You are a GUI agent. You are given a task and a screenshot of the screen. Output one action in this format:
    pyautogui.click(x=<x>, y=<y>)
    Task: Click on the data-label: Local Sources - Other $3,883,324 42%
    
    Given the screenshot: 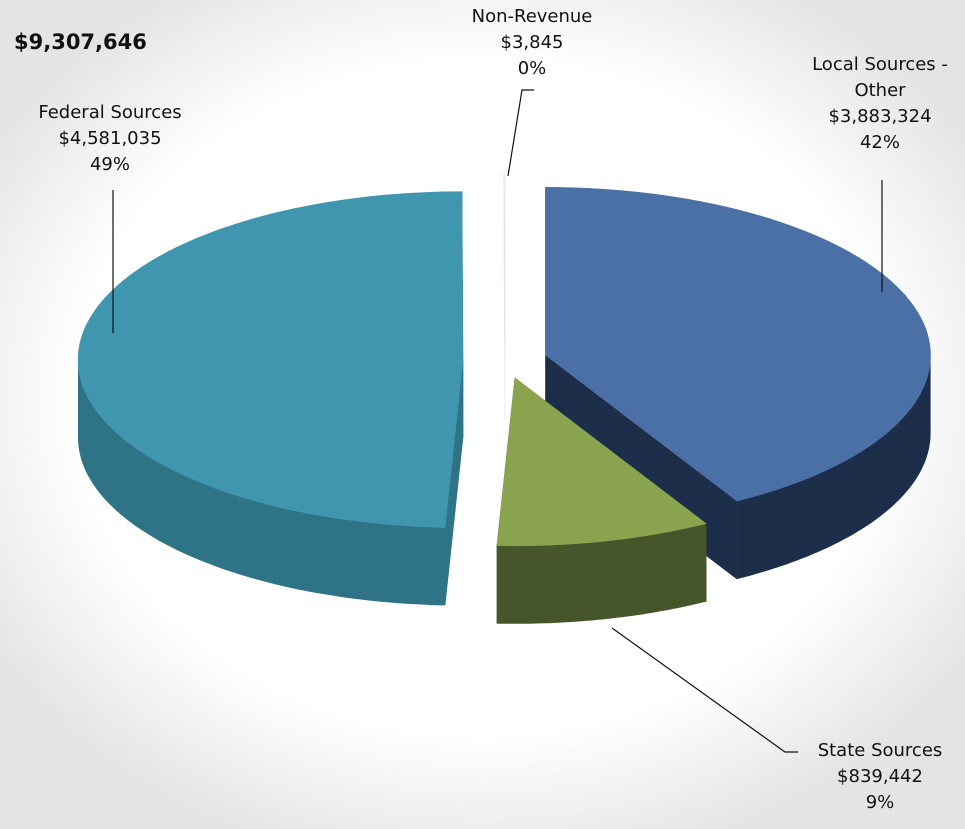 What is the action you would take?
    pyautogui.click(x=877, y=104)
    